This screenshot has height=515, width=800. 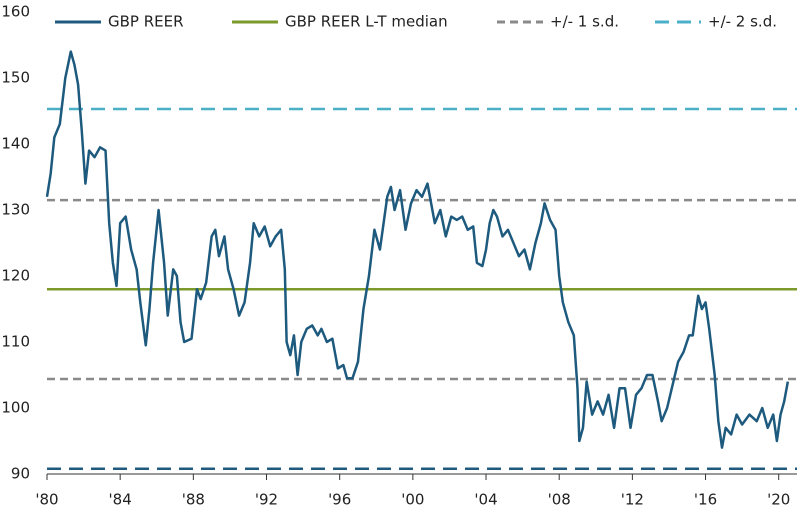 I want to click on y-tick-label: 130, so click(x=15, y=210).